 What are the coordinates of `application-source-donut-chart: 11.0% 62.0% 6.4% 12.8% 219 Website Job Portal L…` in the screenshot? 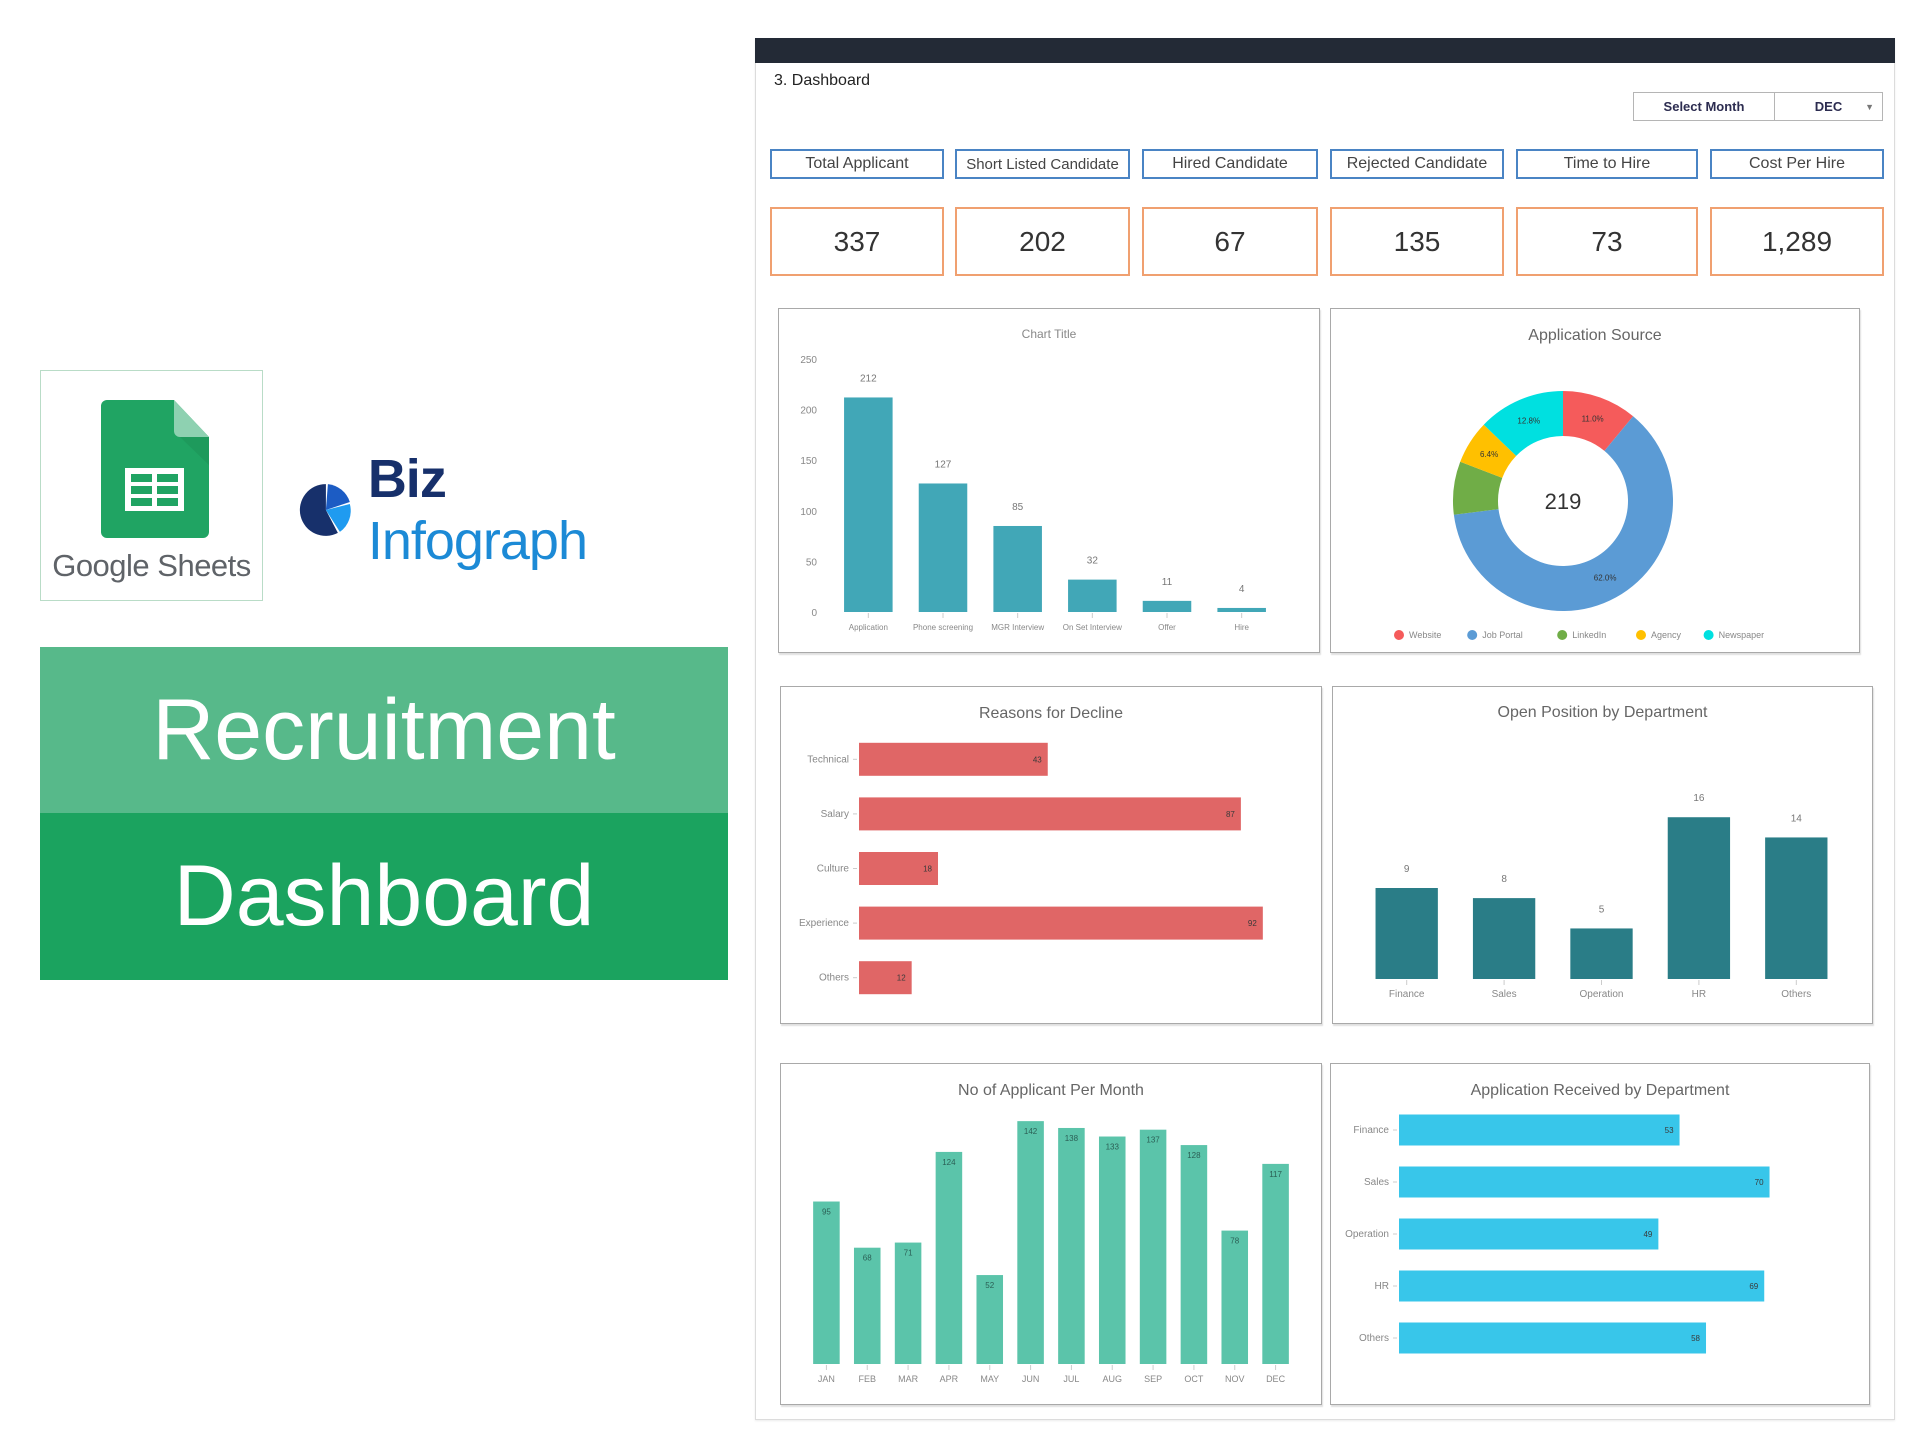 It's located at (1579, 515).